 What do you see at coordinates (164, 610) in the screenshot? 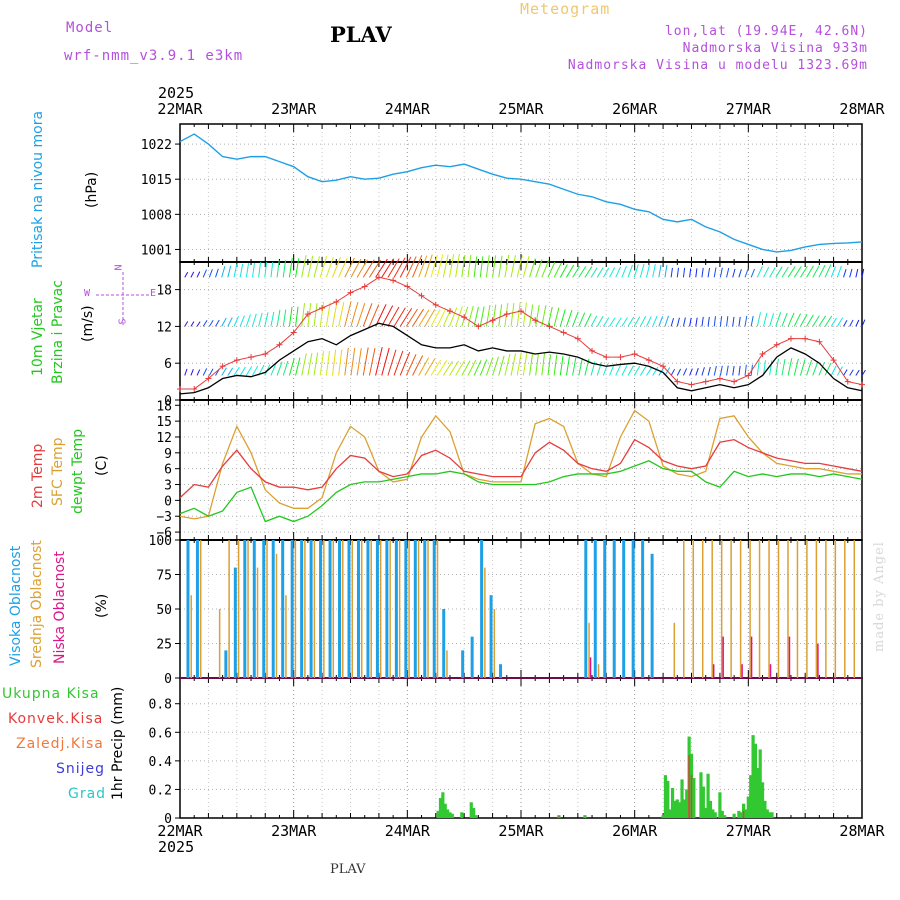
I see `y-tick-label: 50` at bounding box center [164, 610].